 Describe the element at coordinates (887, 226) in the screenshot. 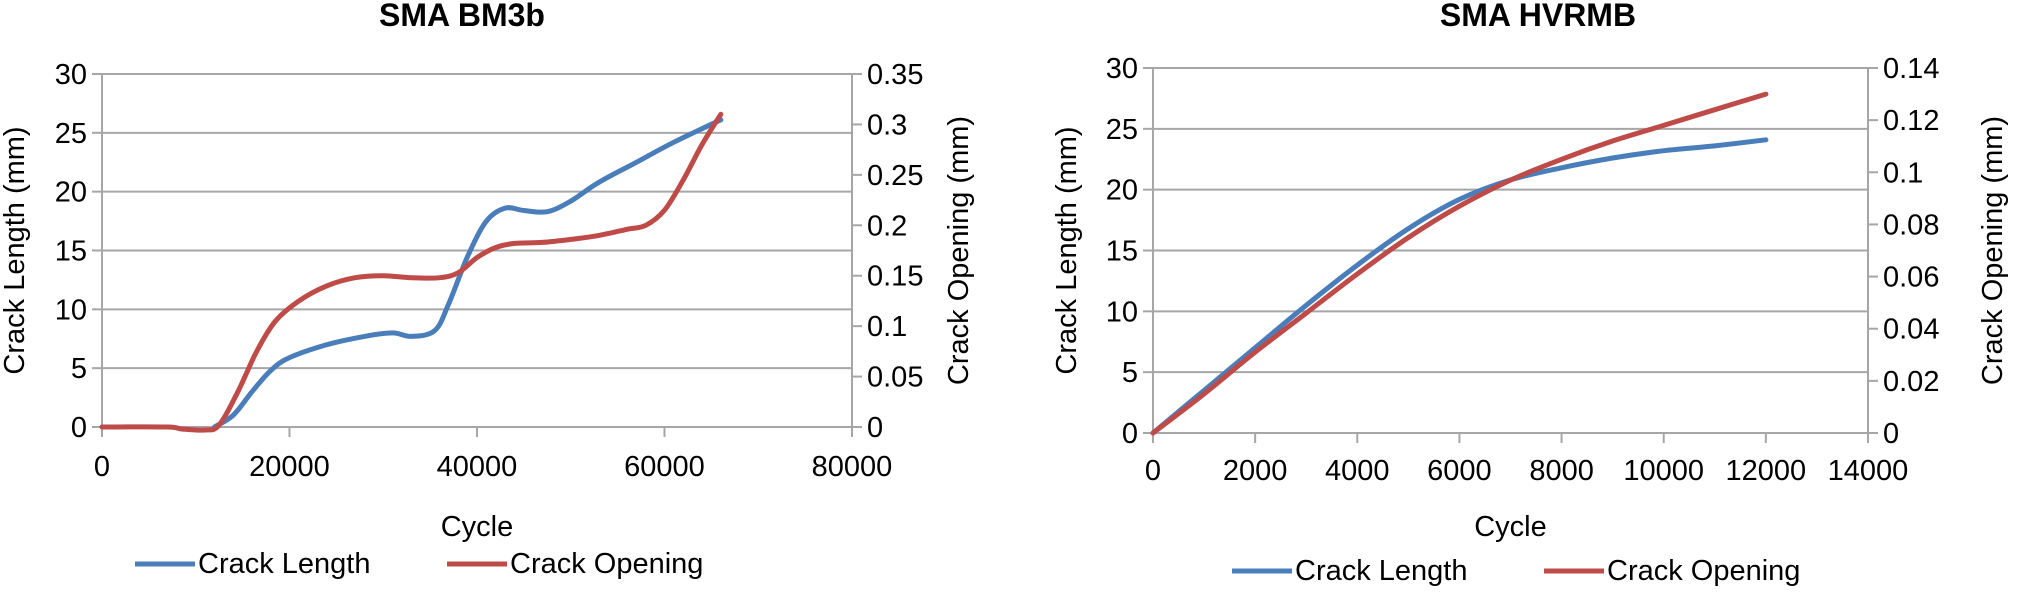

I see `y2-tick-label: 0.2` at that location.